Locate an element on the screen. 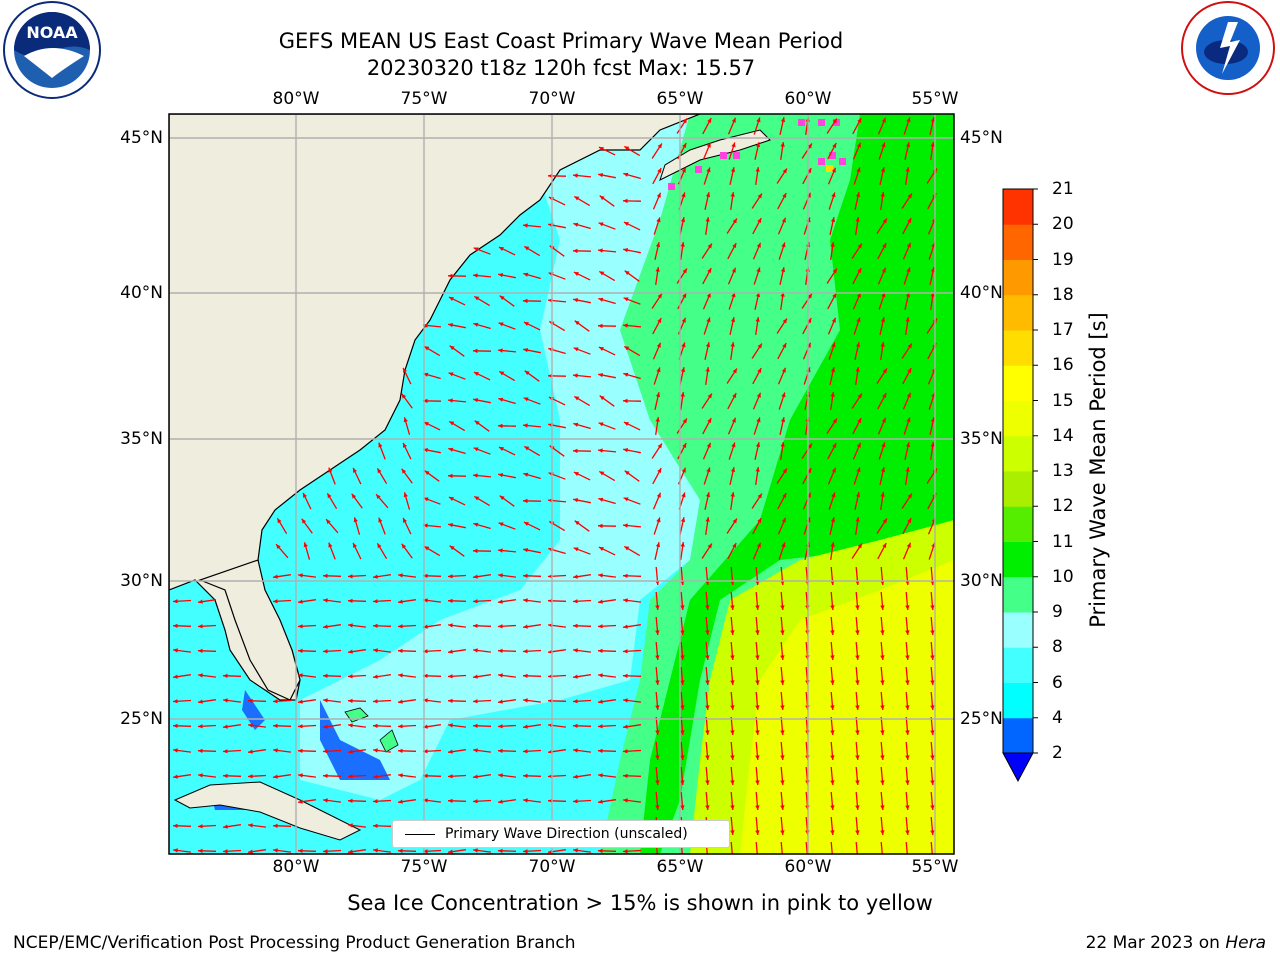 The height and width of the screenshot is (960, 1280). lat-label-right: 45°N is located at coordinates (981, 138).